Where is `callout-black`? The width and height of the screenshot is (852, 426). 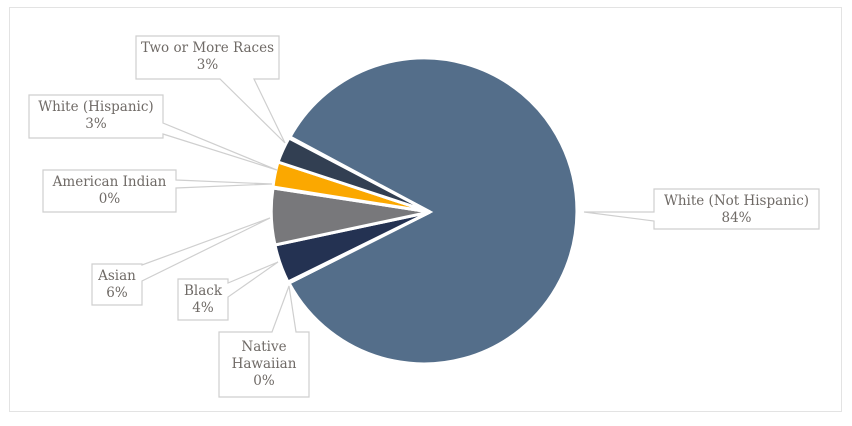
callout-black is located at coordinates (228, 291).